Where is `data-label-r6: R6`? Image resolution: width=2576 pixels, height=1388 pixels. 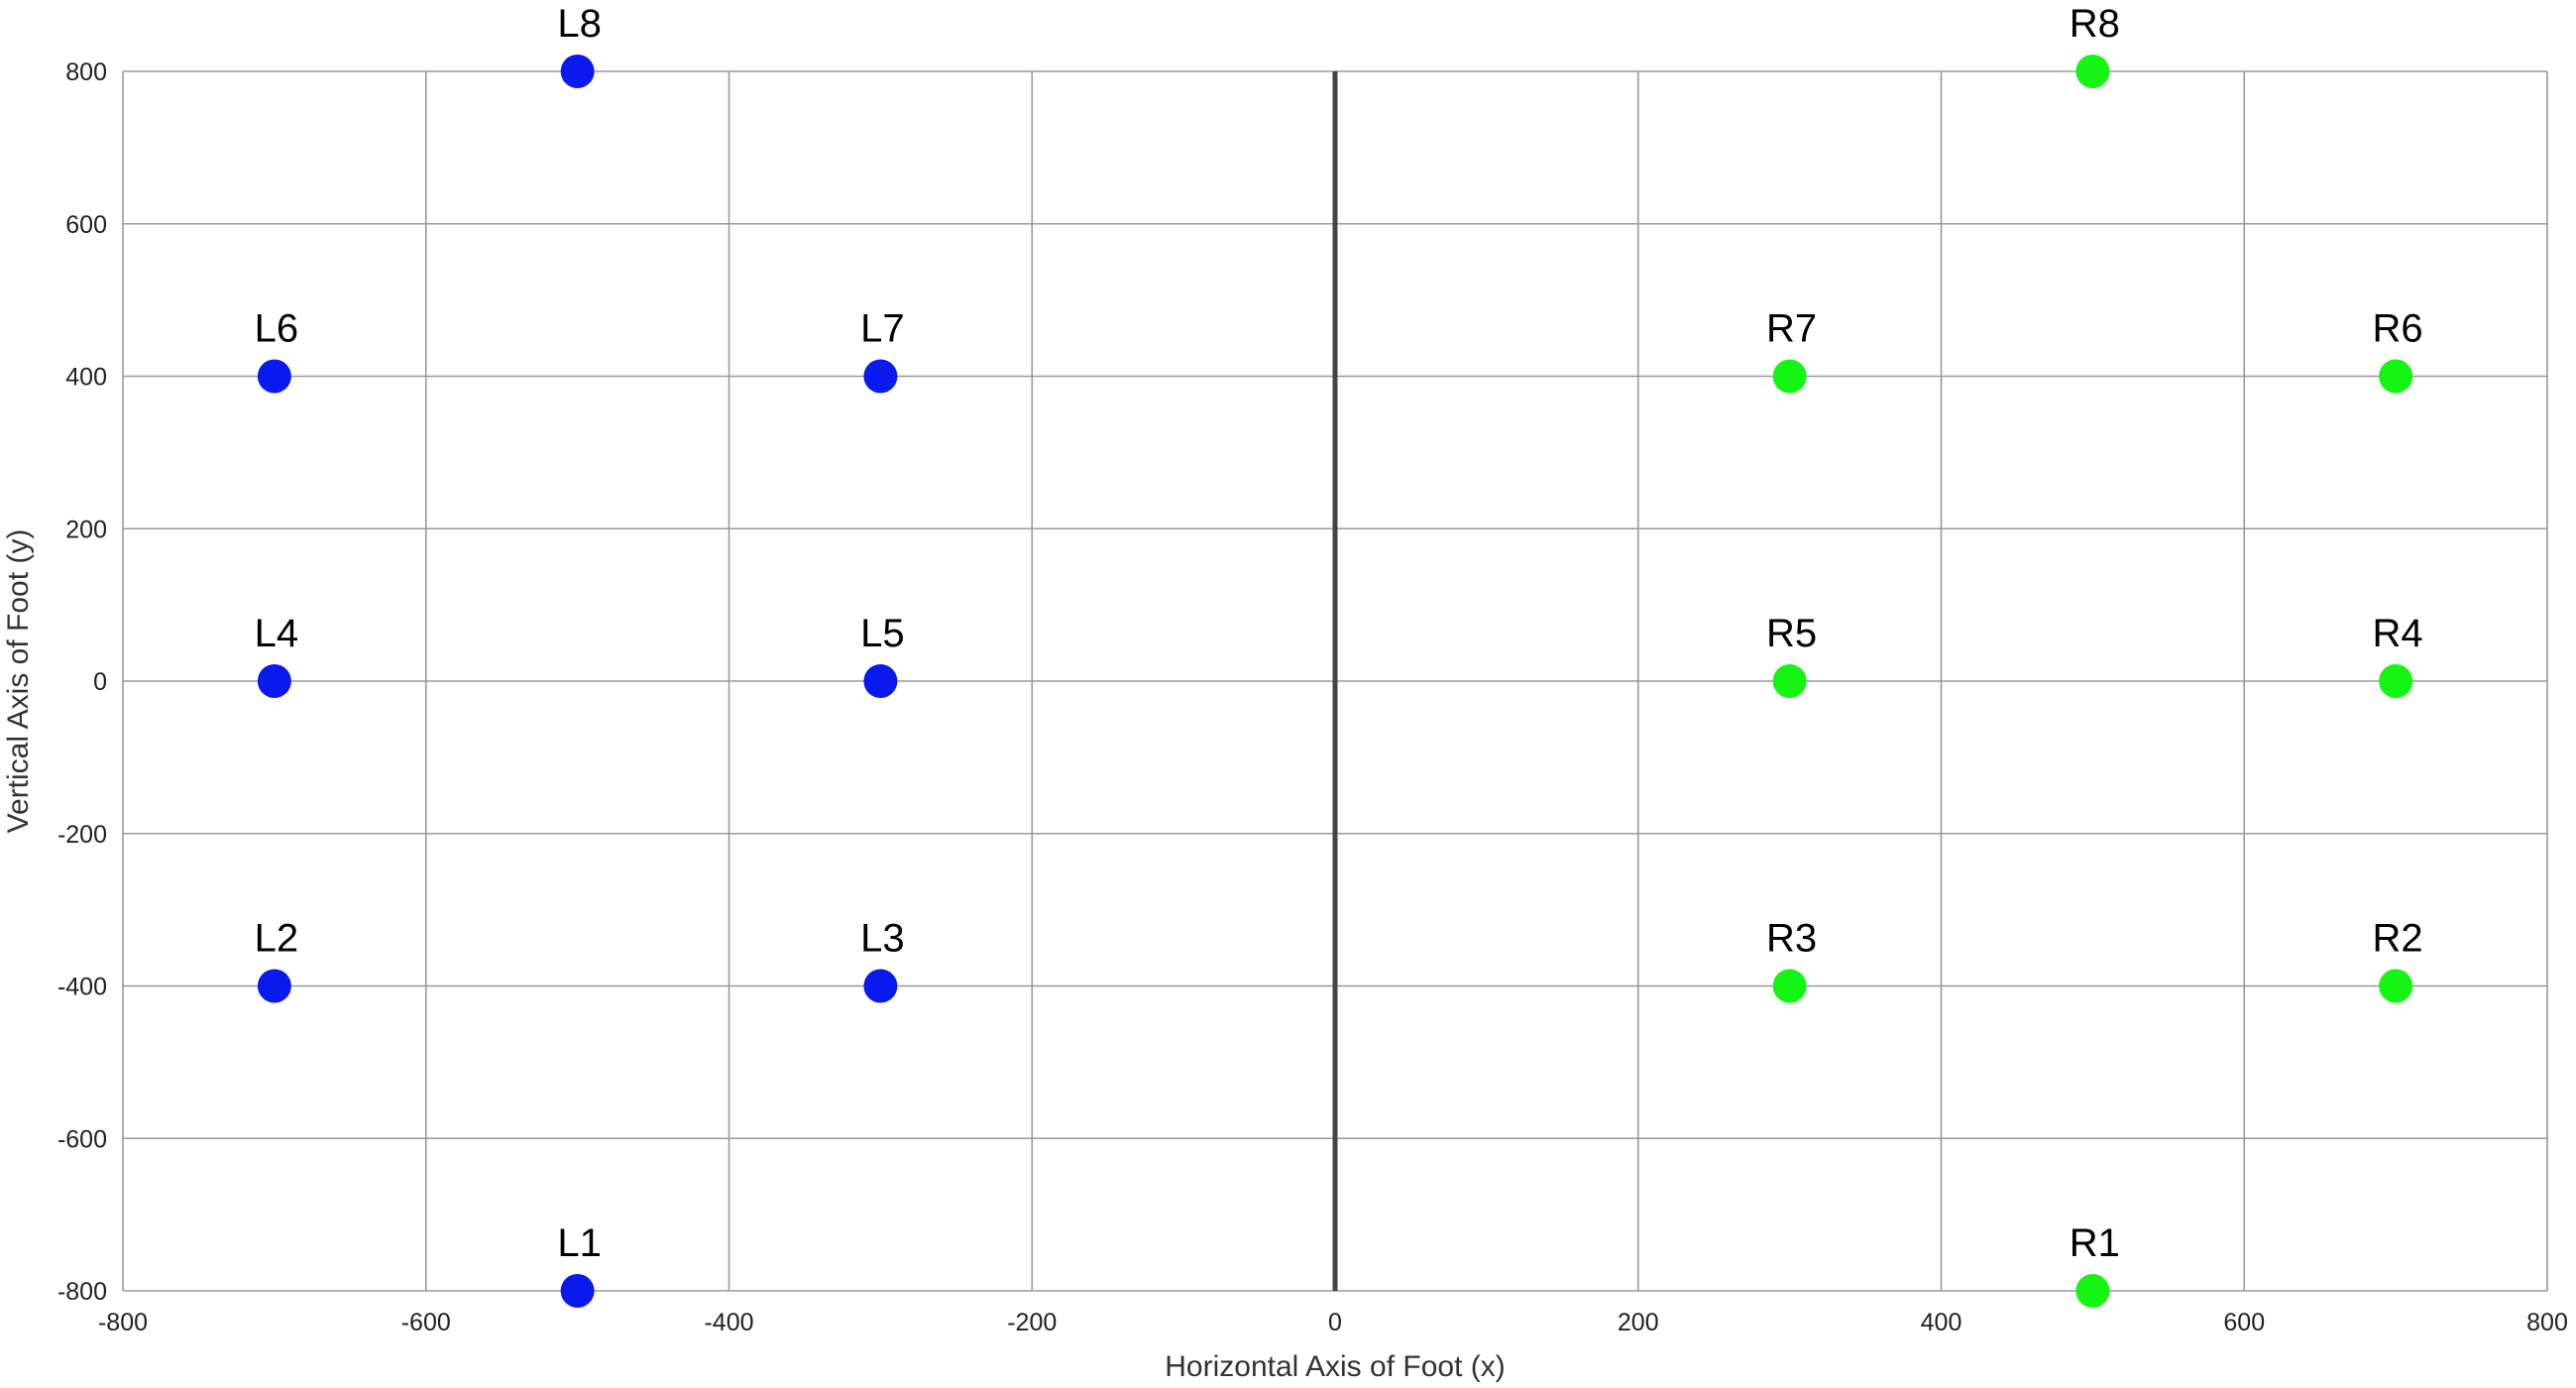
data-label-r6: R6 is located at coordinates (2398, 329).